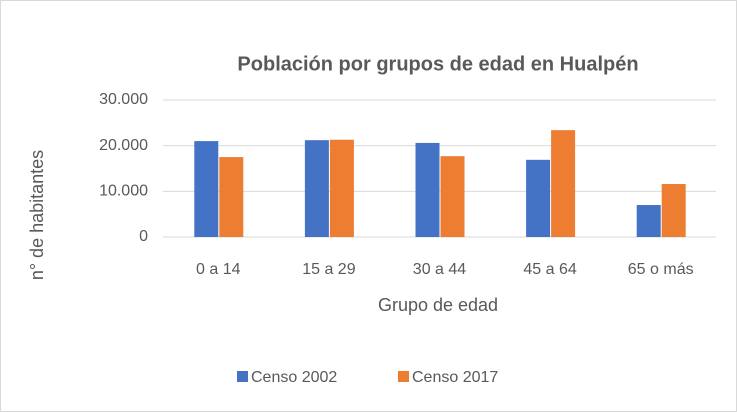 The height and width of the screenshot is (412, 737). Describe the element at coordinates (294, 377) in the screenshot. I see `legend-label: Censo 2002` at that location.